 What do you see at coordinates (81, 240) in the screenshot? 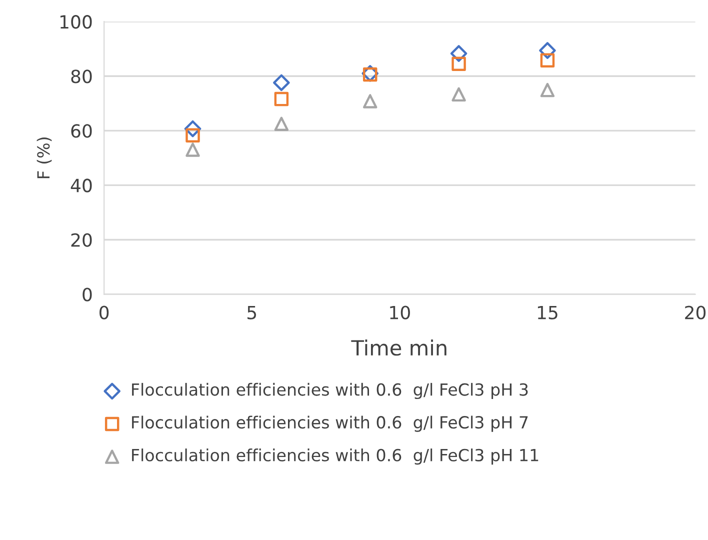
I see `y-tick-label: 20` at bounding box center [81, 240].